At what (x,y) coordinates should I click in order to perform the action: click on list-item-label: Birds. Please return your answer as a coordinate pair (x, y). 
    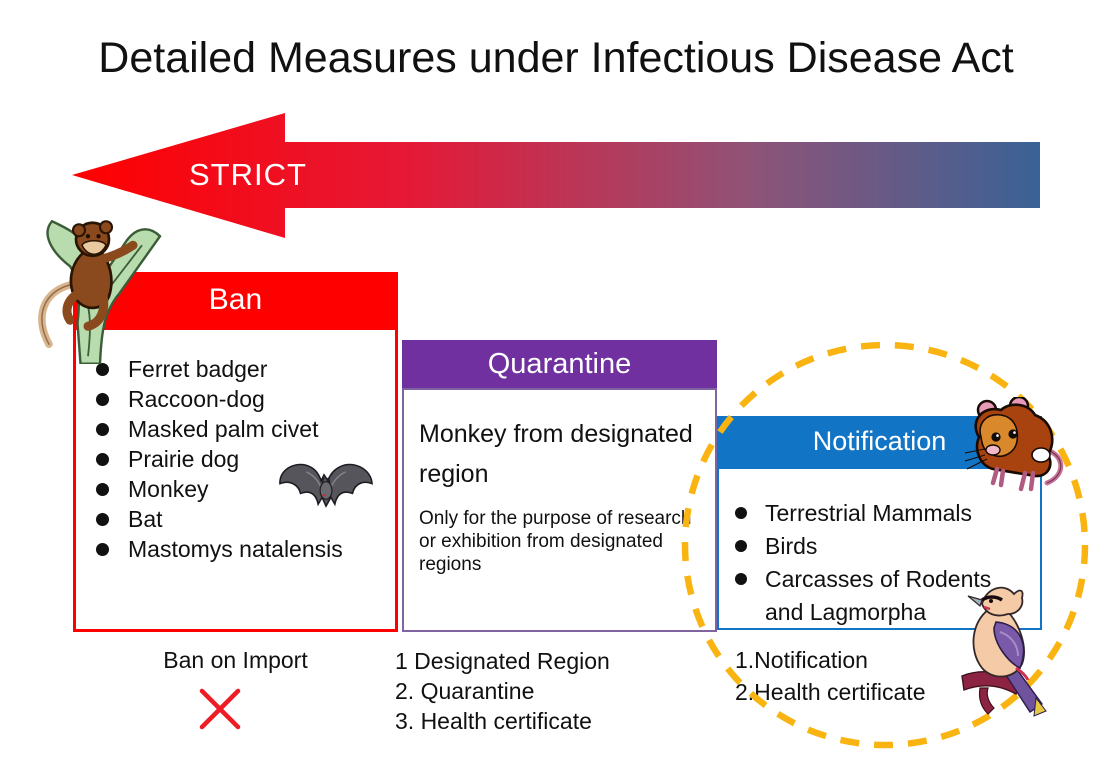
    Looking at the image, I should click on (791, 546).